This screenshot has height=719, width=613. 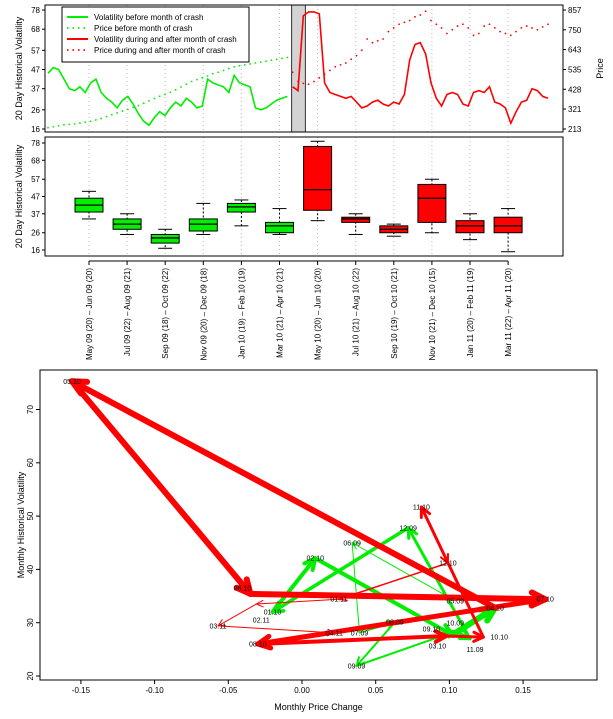 I want to click on point-label: 02.10, so click(x=316, y=559).